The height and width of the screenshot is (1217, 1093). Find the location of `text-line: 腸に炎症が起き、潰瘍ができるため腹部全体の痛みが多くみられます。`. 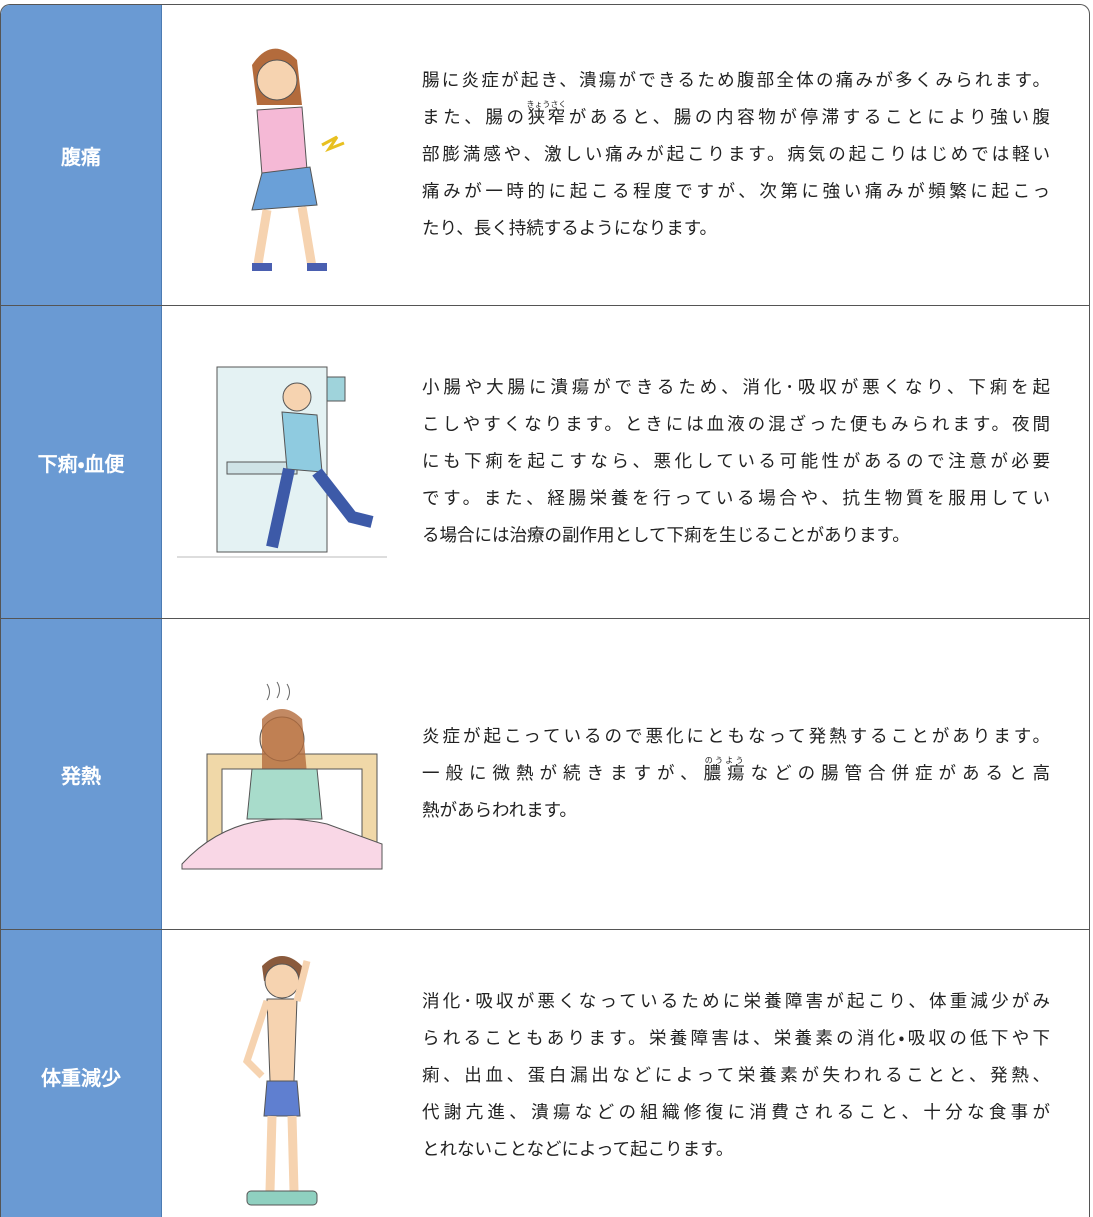

text-line: 腸に炎症が起き、潰瘍ができるため腹部全体の痛みが多くみられます。 is located at coordinates (736, 80).